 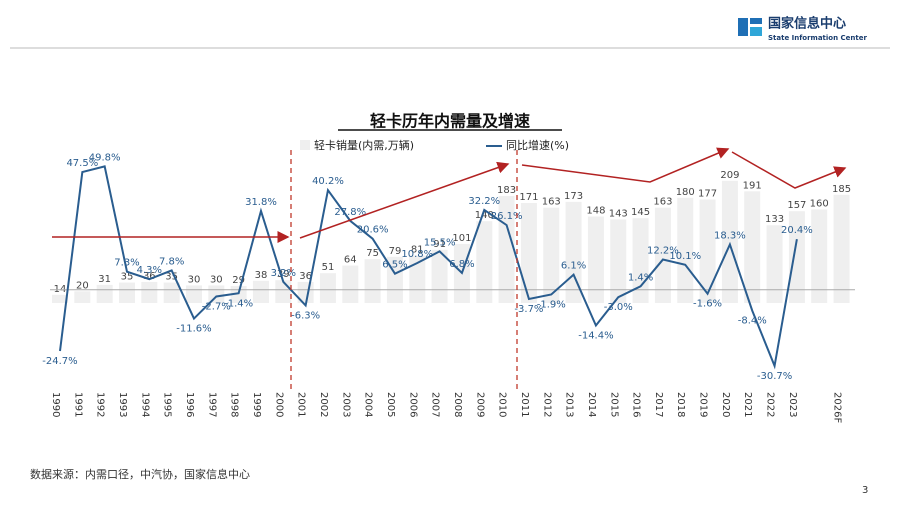 I want to click on x-tick-label: 1994, so click(x=144, y=404).